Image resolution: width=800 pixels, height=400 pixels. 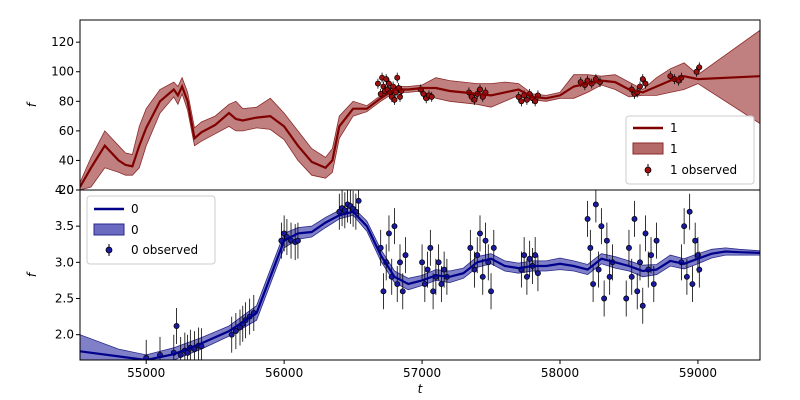 What do you see at coordinates (146, 373) in the screenshot?
I see `x-tick-label: 55000` at bounding box center [146, 373].